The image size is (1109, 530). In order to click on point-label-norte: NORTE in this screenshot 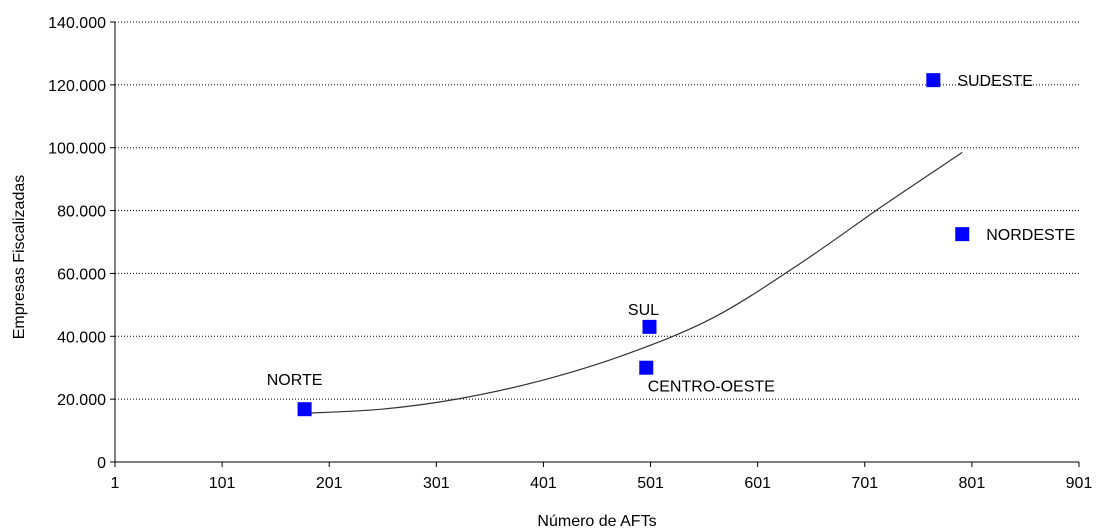, I will do `click(295, 380)`.